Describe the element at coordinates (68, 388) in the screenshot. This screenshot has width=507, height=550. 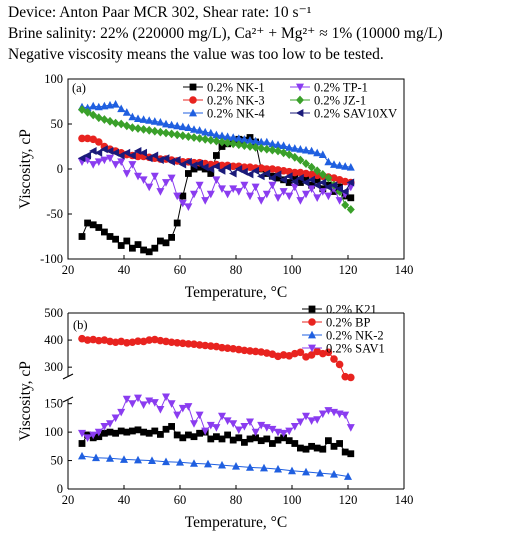
I see `panel-b-axis-break-mark` at that location.